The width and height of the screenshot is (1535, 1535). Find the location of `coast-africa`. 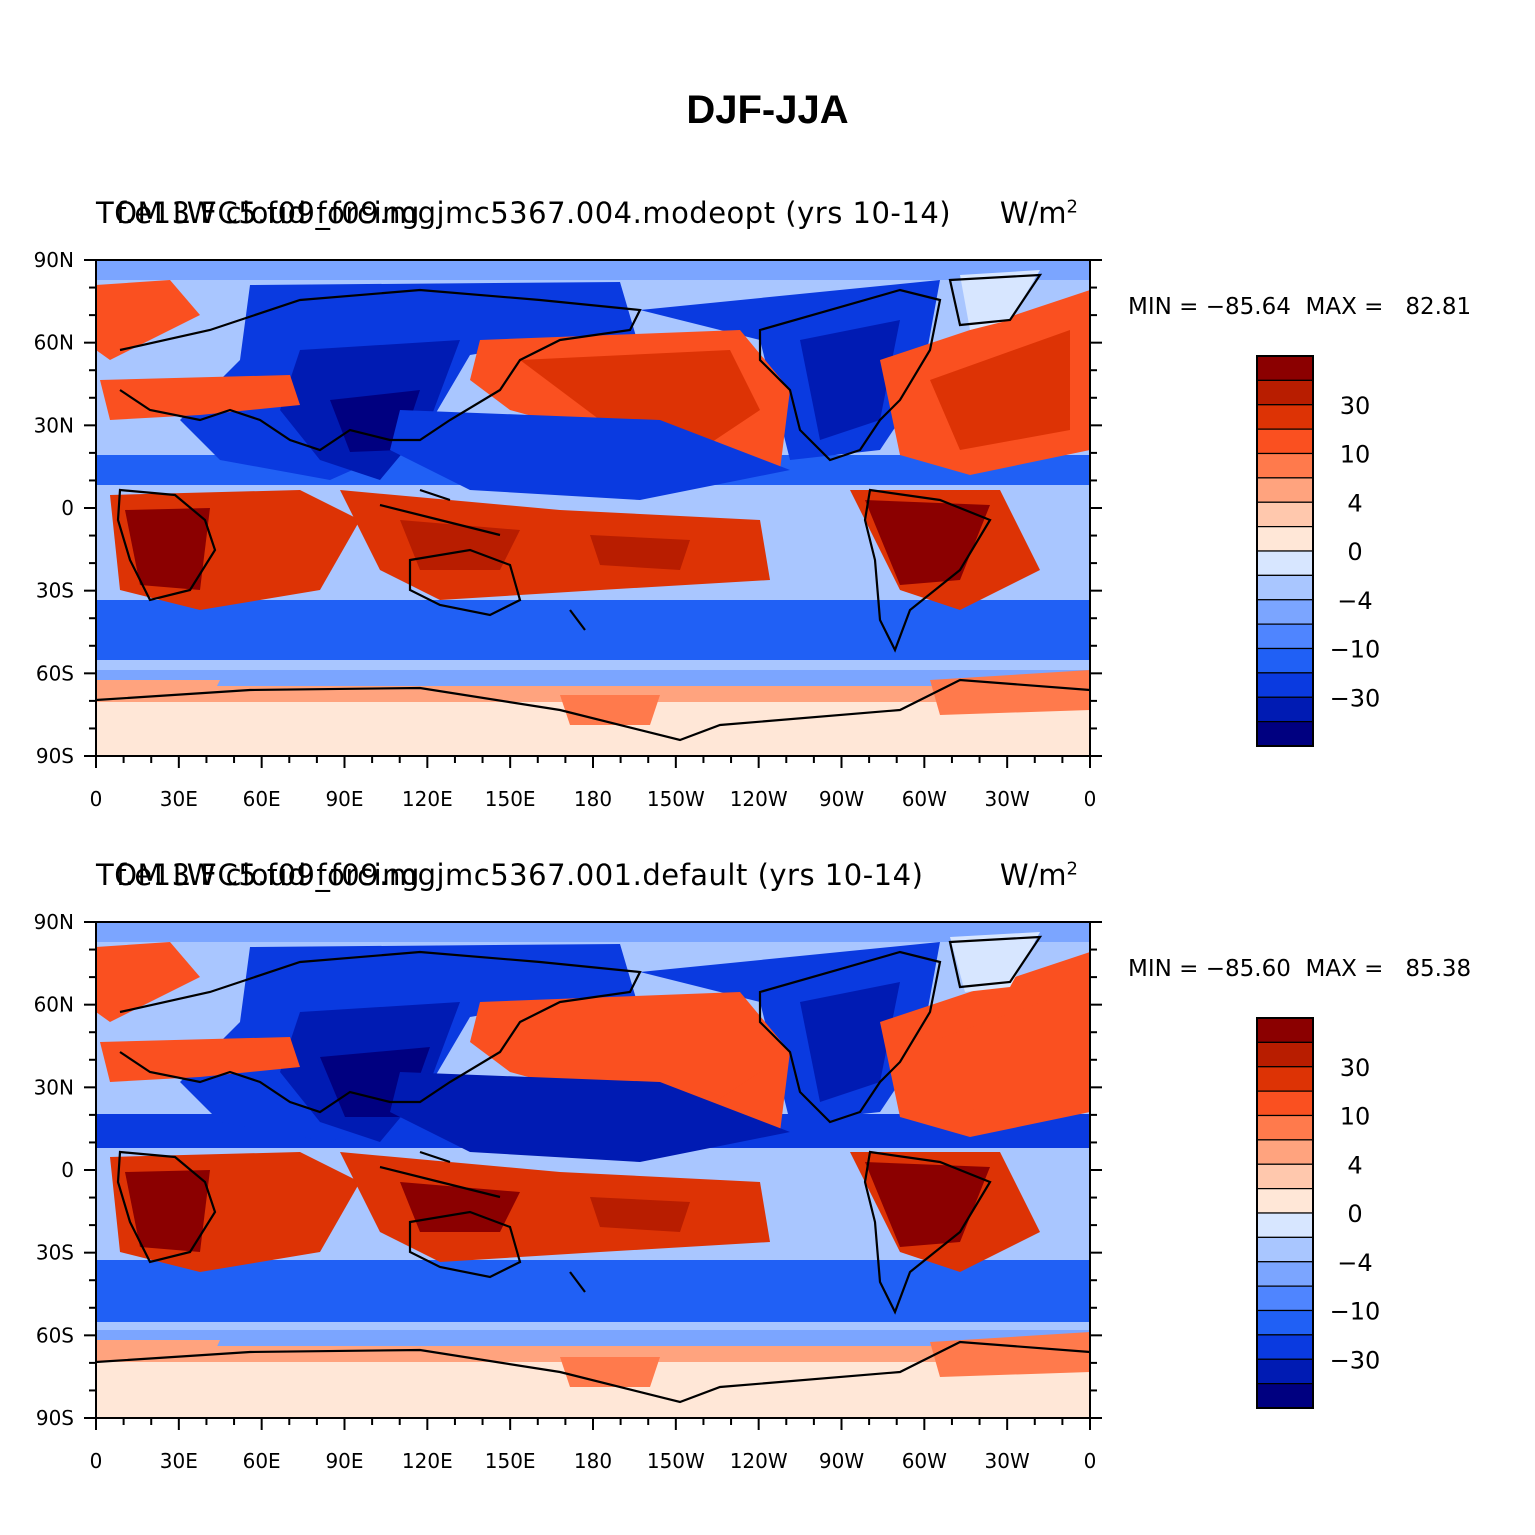

coast-africa is located at coordinates (166, 1207).